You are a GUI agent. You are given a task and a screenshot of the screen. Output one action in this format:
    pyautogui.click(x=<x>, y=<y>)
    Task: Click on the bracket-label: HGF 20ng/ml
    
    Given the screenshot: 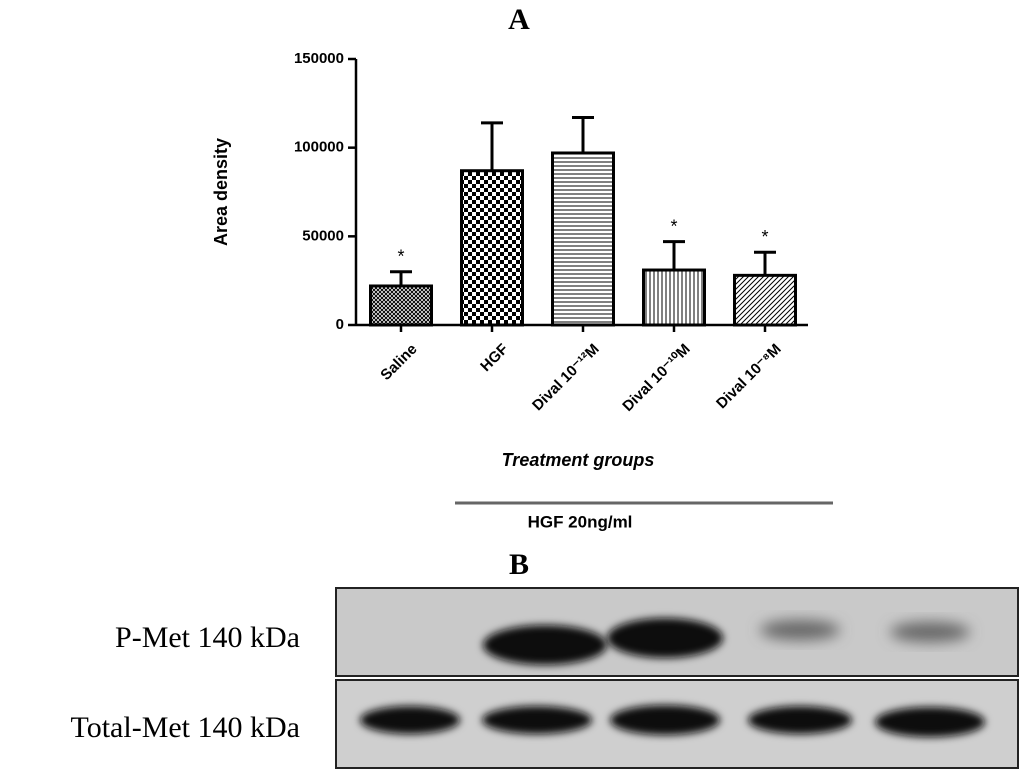 What is the action you would take?
    pyautogui.click(x=580, y=521)
    